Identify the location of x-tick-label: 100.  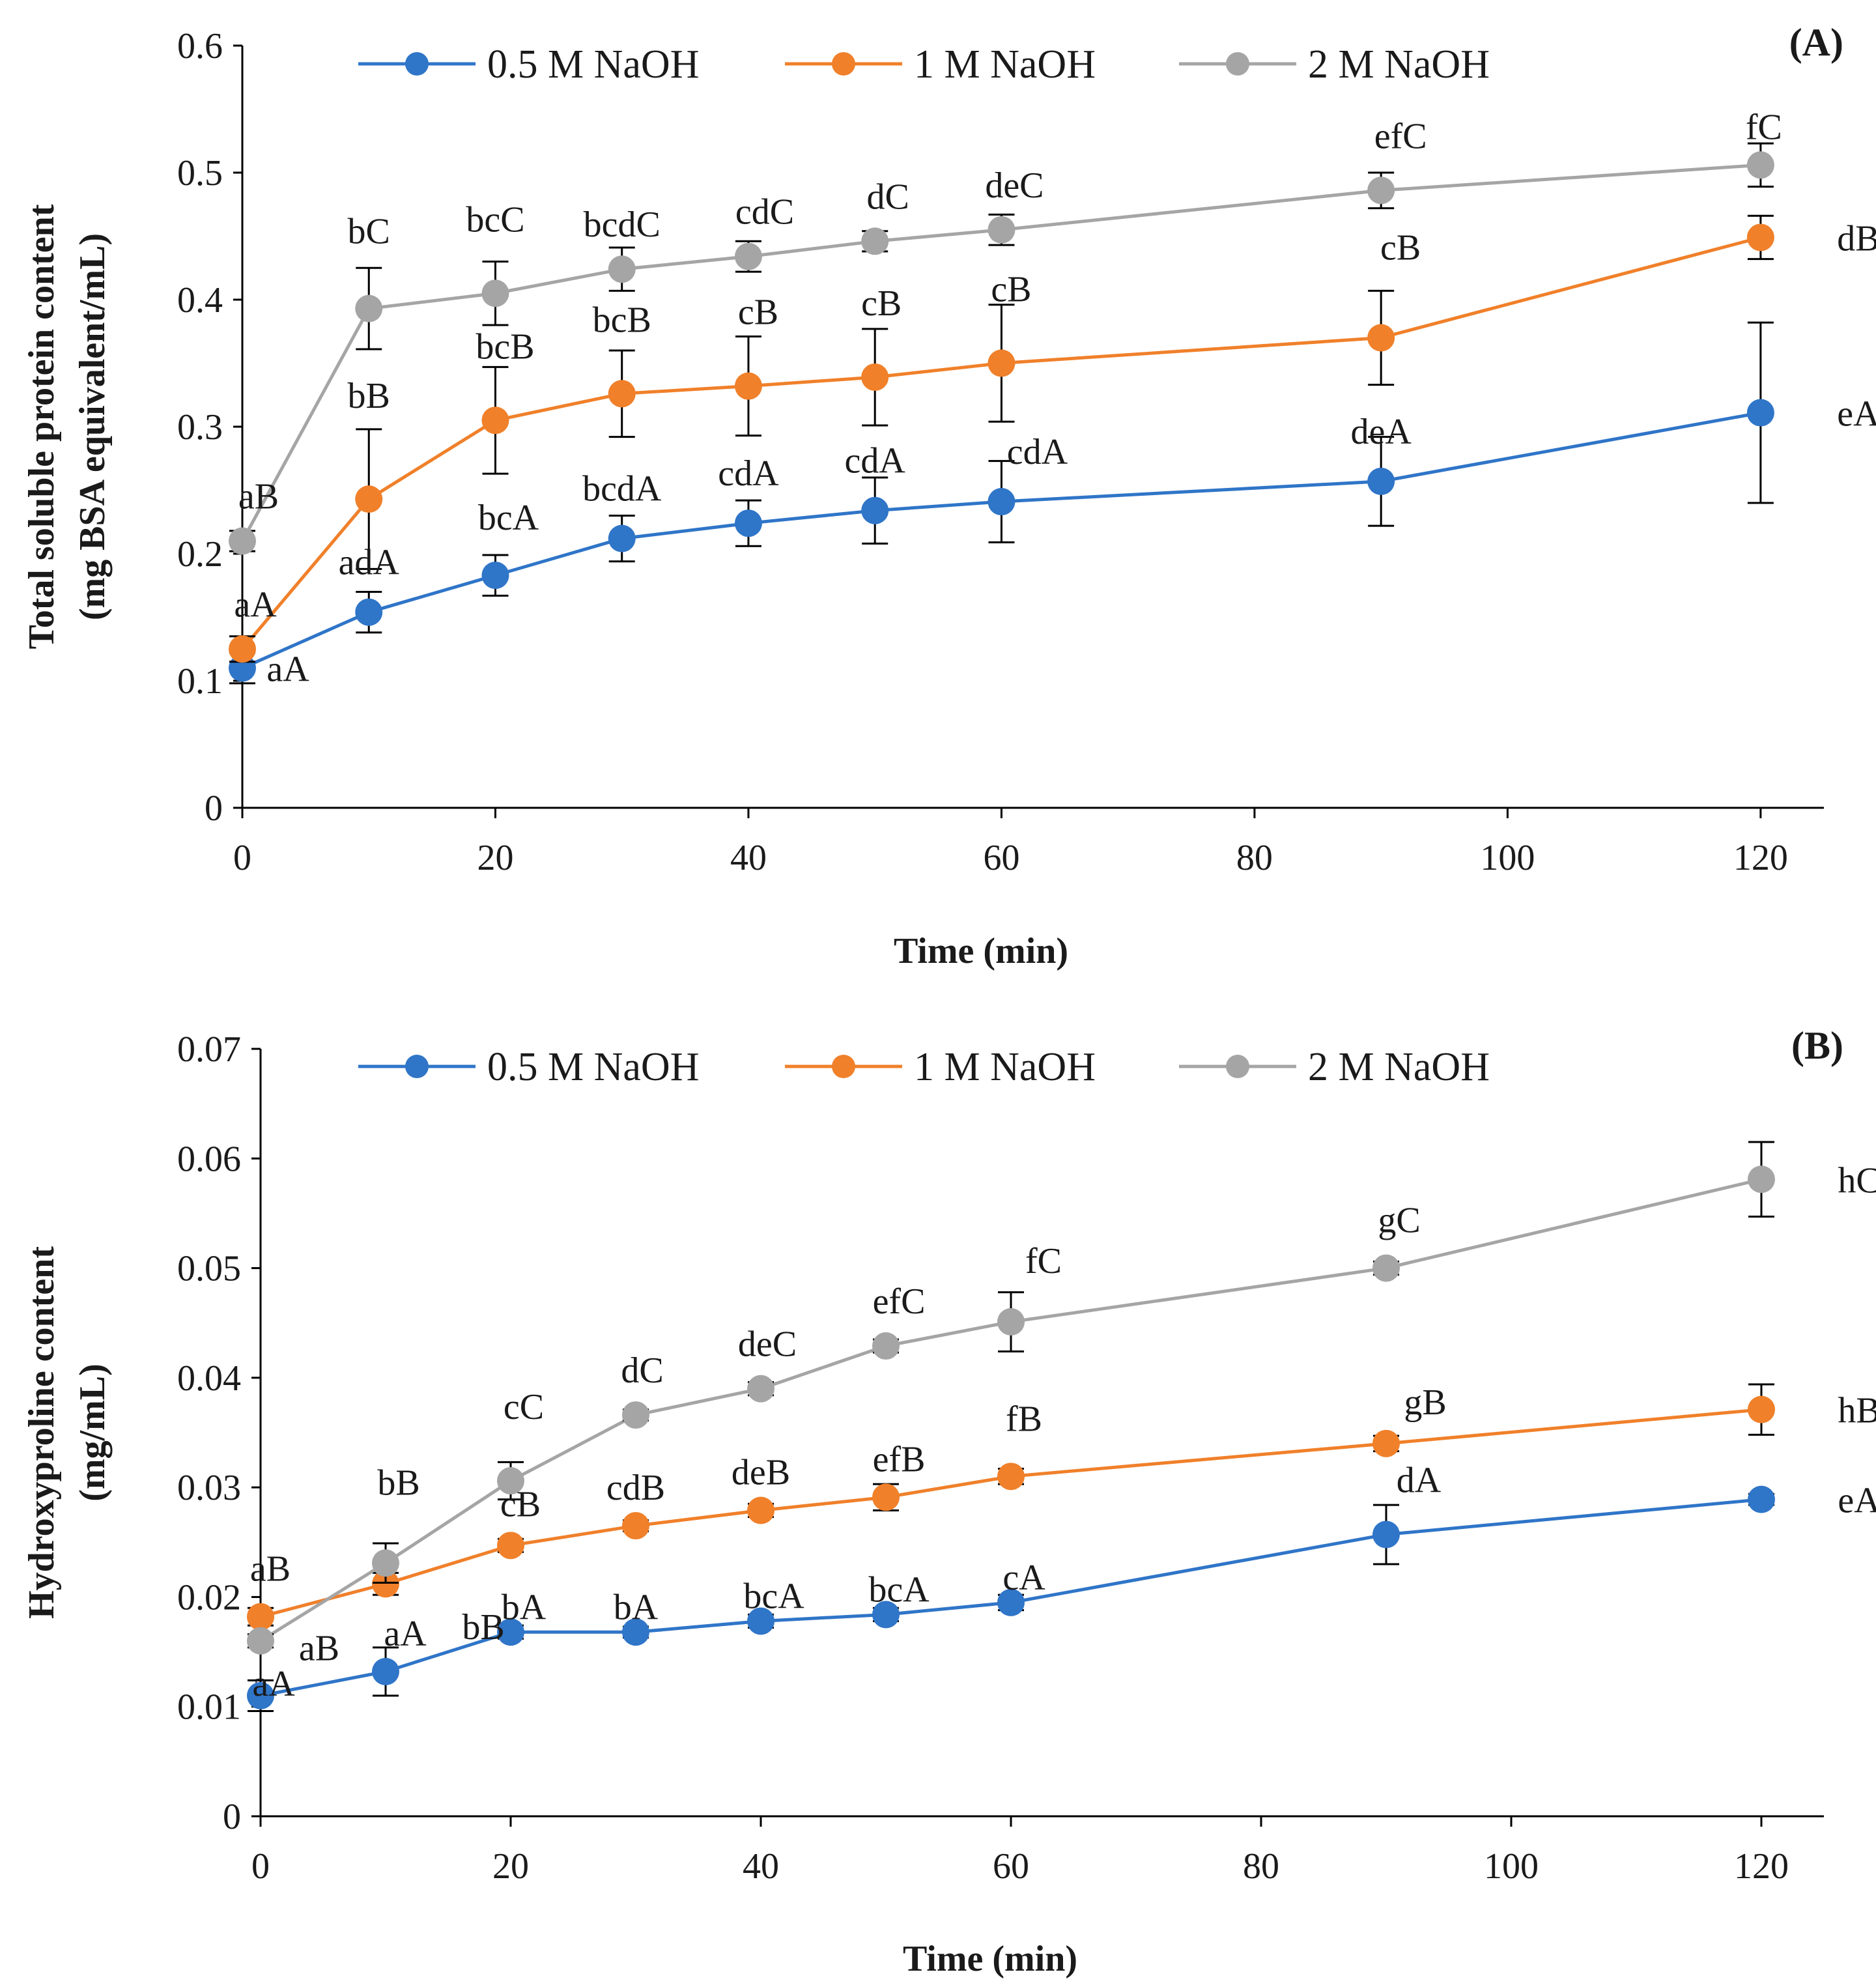
(1507, 858).